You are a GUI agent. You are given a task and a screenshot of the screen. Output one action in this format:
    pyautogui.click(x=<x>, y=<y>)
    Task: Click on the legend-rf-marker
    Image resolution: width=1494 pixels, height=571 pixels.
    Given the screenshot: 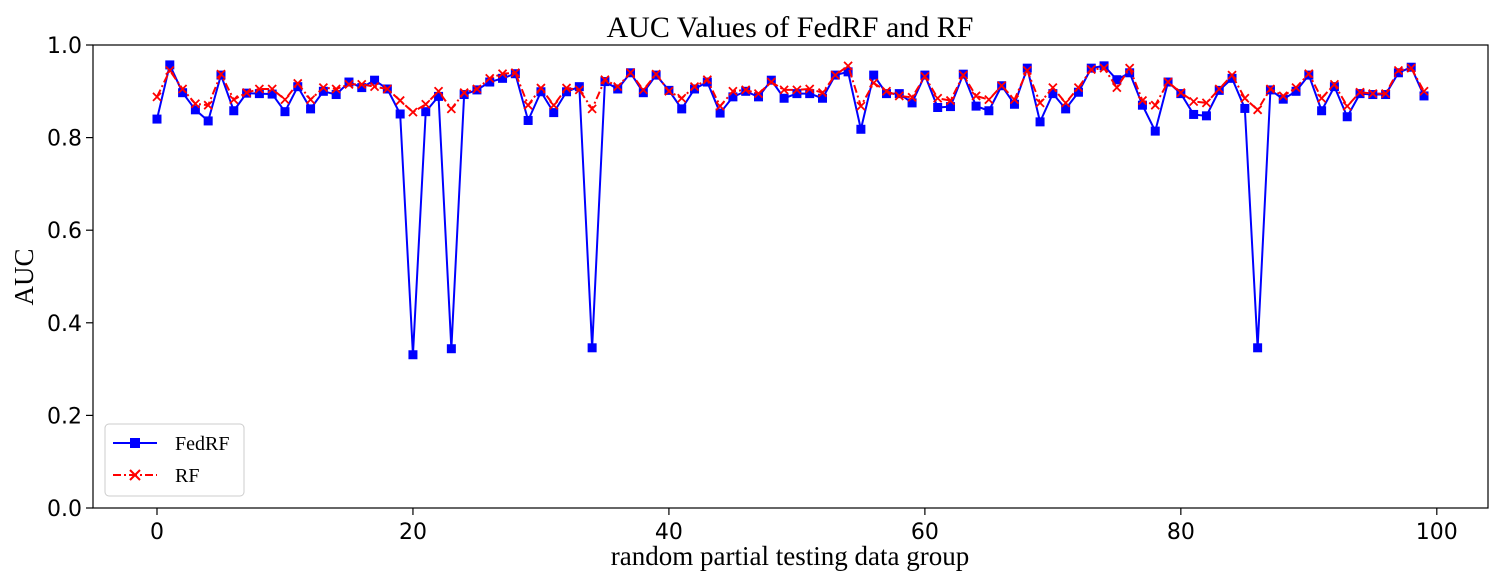 What is the action you would take?
    pyautogui.click(x=135, y=475)
    